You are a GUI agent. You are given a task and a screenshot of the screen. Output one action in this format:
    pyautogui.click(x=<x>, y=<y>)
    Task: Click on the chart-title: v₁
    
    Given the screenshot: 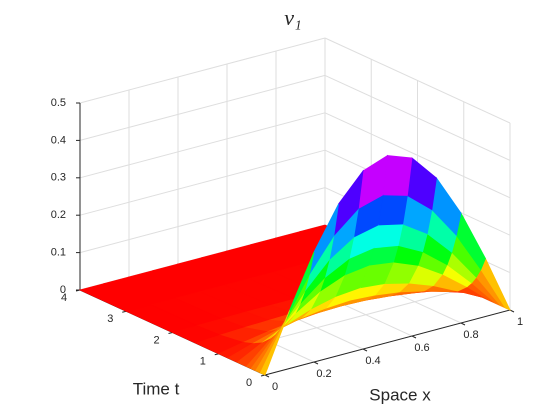 What is the action you would take?
    pyautogui.click(x=292, y=17)
    